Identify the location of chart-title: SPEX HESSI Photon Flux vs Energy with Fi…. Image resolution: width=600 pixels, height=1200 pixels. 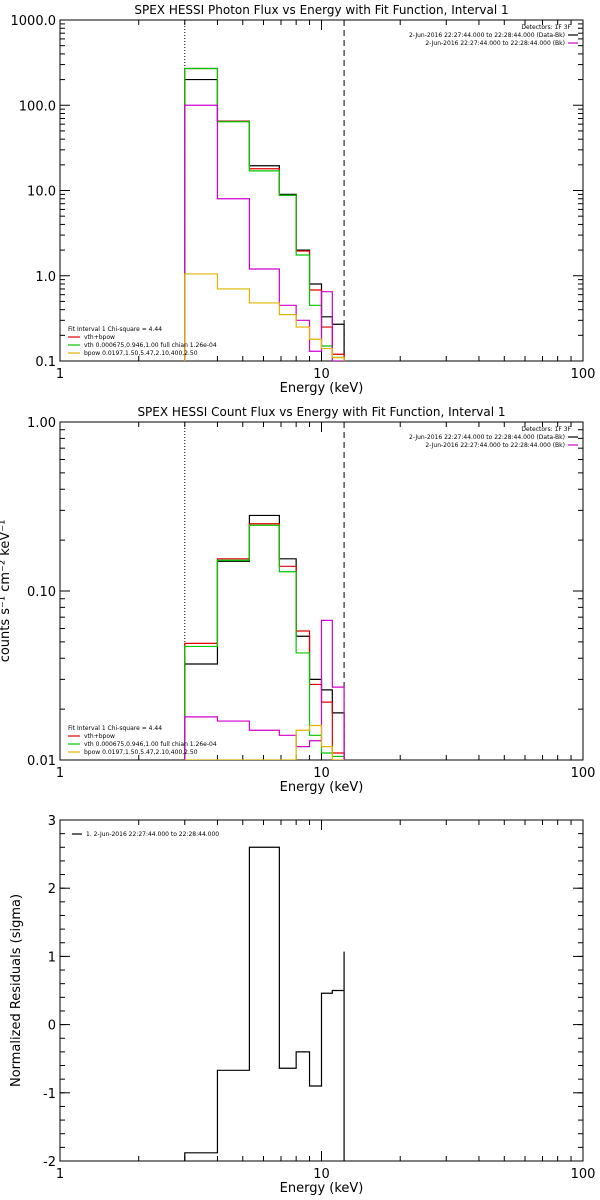
(321, 10).